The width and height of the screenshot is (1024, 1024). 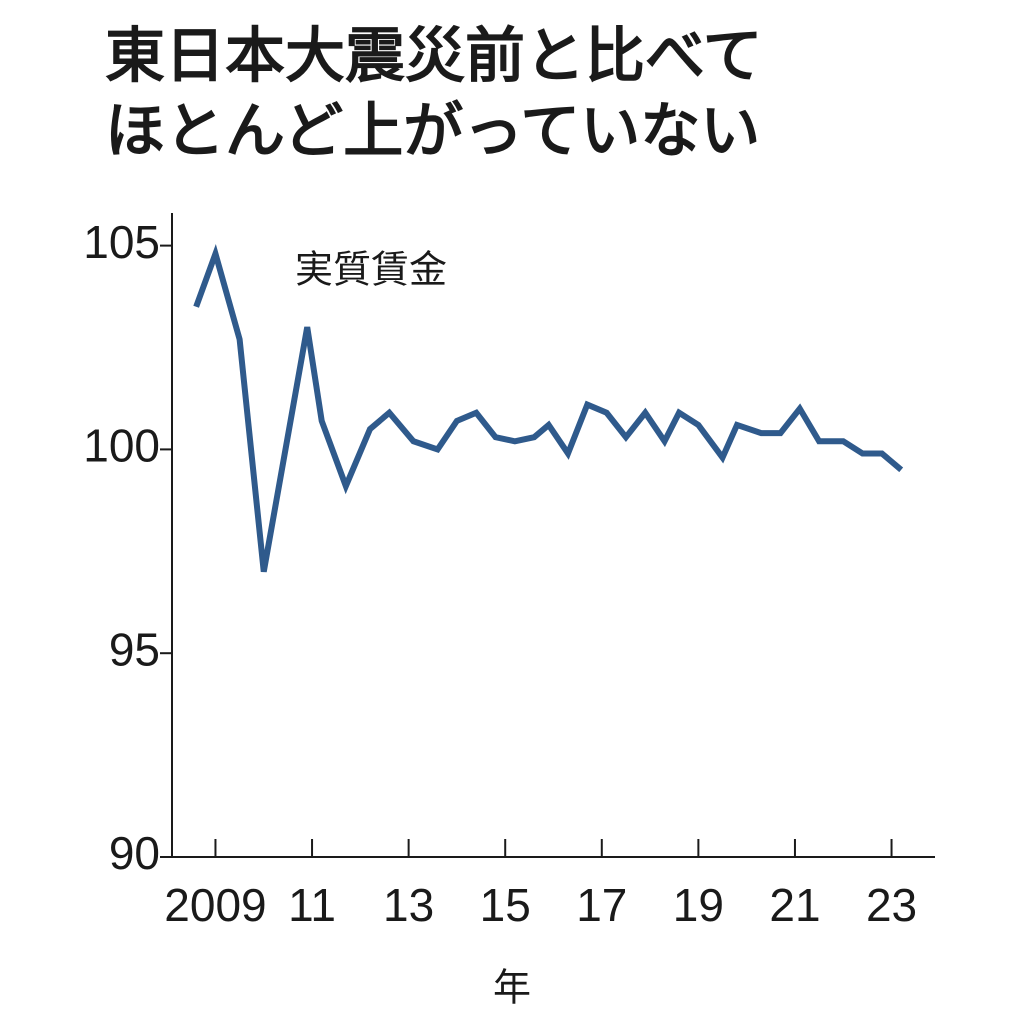 What do you see at coordinates (698, 905) in the screenshot?
I see `x-tick-label: 19` at bounding box center [698, 905].